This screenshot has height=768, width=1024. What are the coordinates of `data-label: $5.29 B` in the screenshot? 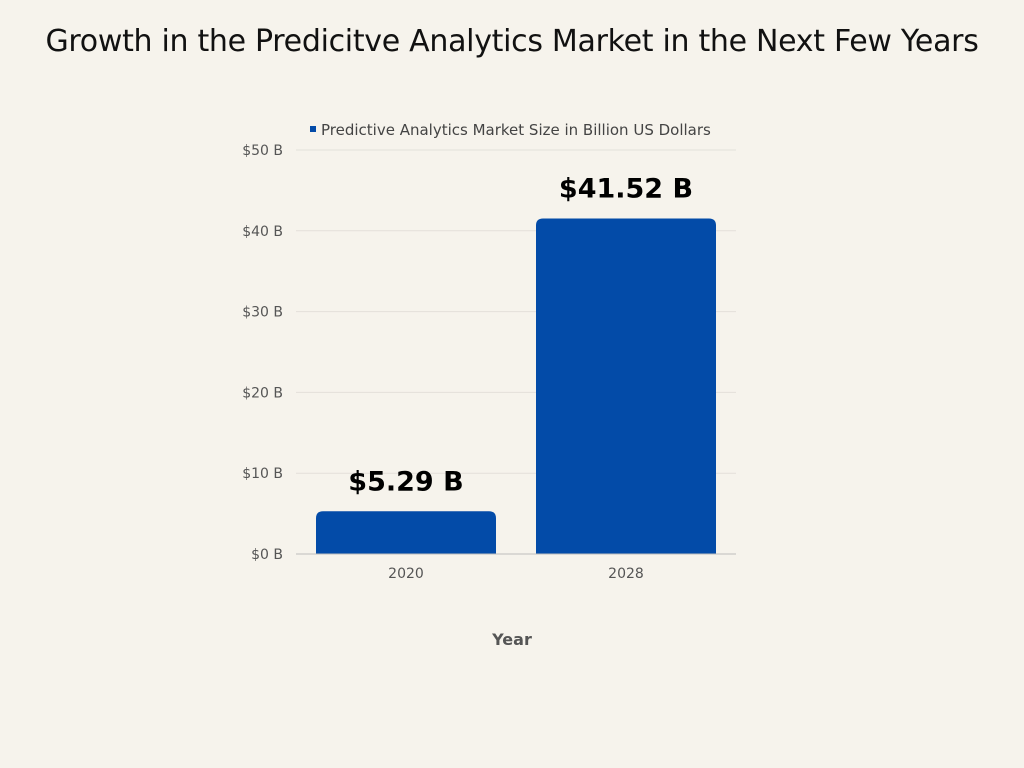 It's located at (405, 481).